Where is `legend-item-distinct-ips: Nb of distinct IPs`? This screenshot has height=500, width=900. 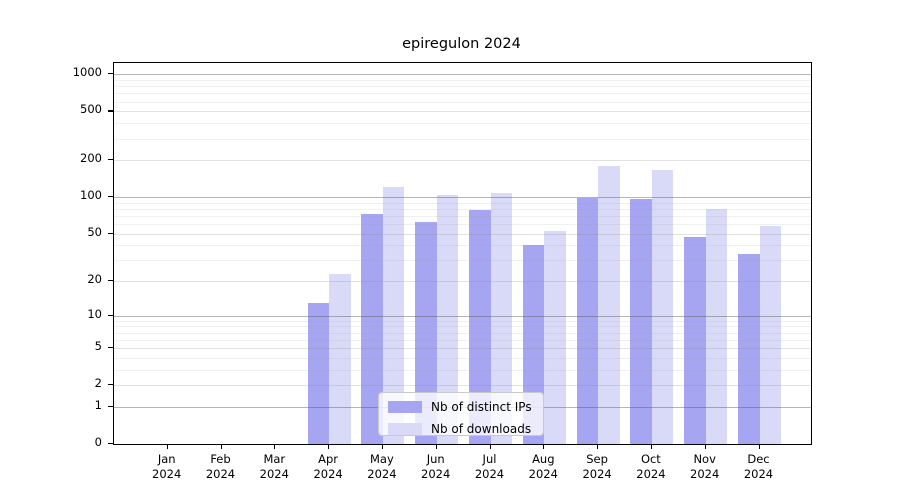
legend-item-distinct-ips: Nb of distinct IPs is located at coordinates (461, 407).